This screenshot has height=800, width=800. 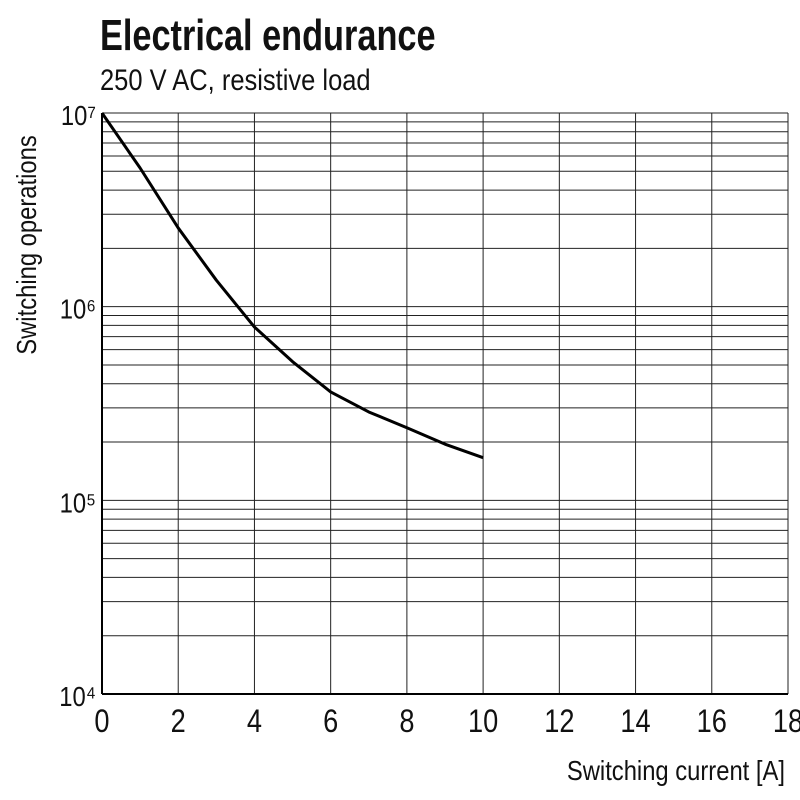 I want to click on x-tick-label: 6, so click(x=330, y=722).